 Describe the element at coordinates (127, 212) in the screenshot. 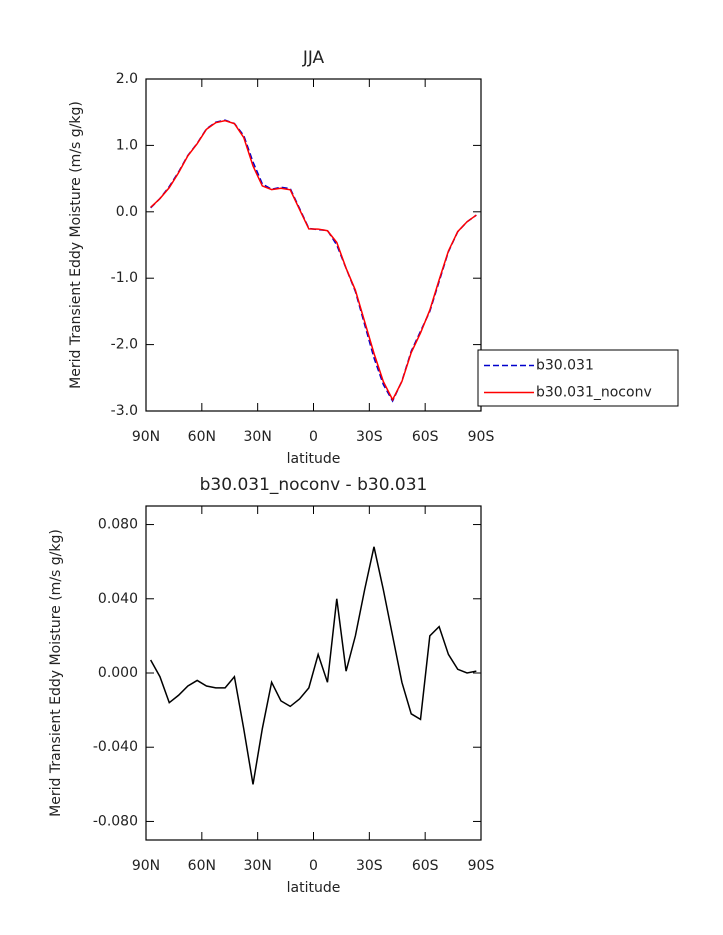

I see `y-tick-label: 0.0` at that location.